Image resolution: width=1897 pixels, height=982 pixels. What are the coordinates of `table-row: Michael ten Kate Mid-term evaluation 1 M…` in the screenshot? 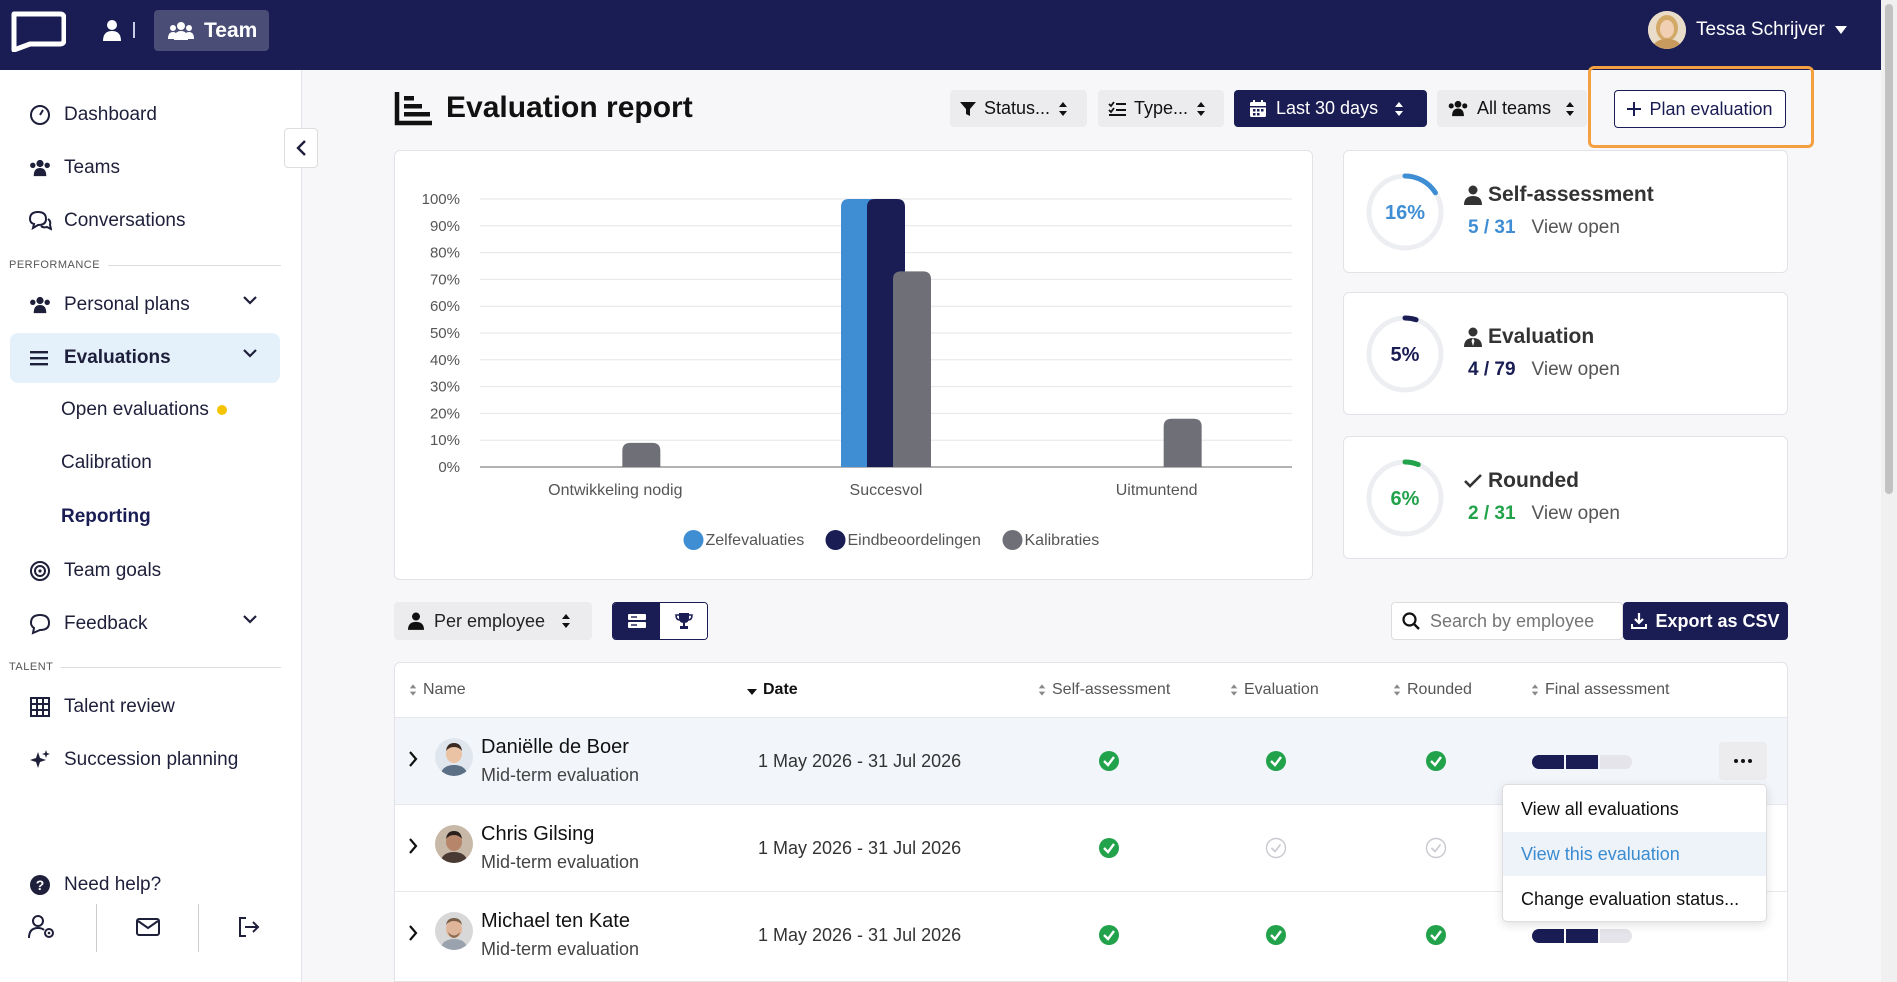 It's located at (1091, 934).